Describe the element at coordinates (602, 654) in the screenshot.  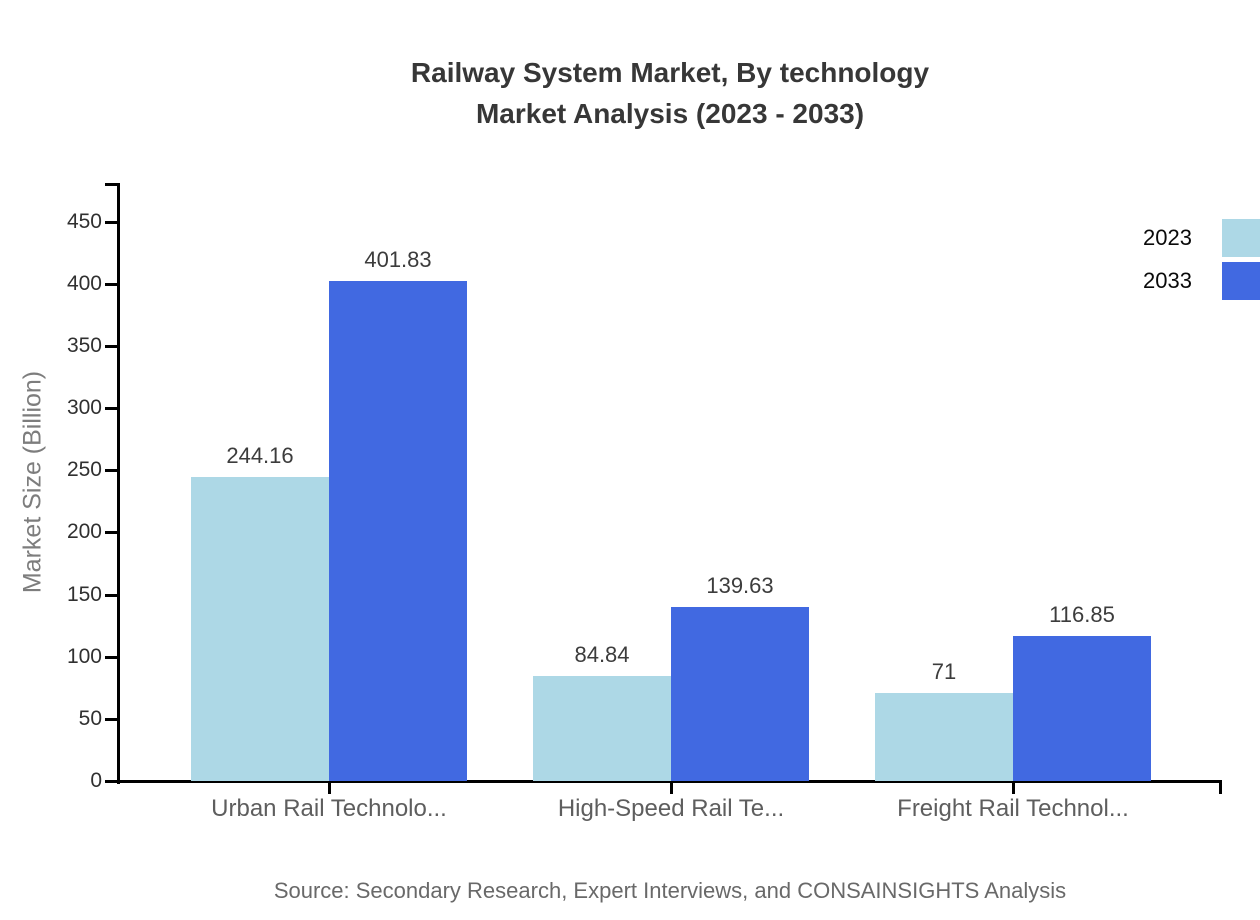
I see `value-label: 84.84` at that location.